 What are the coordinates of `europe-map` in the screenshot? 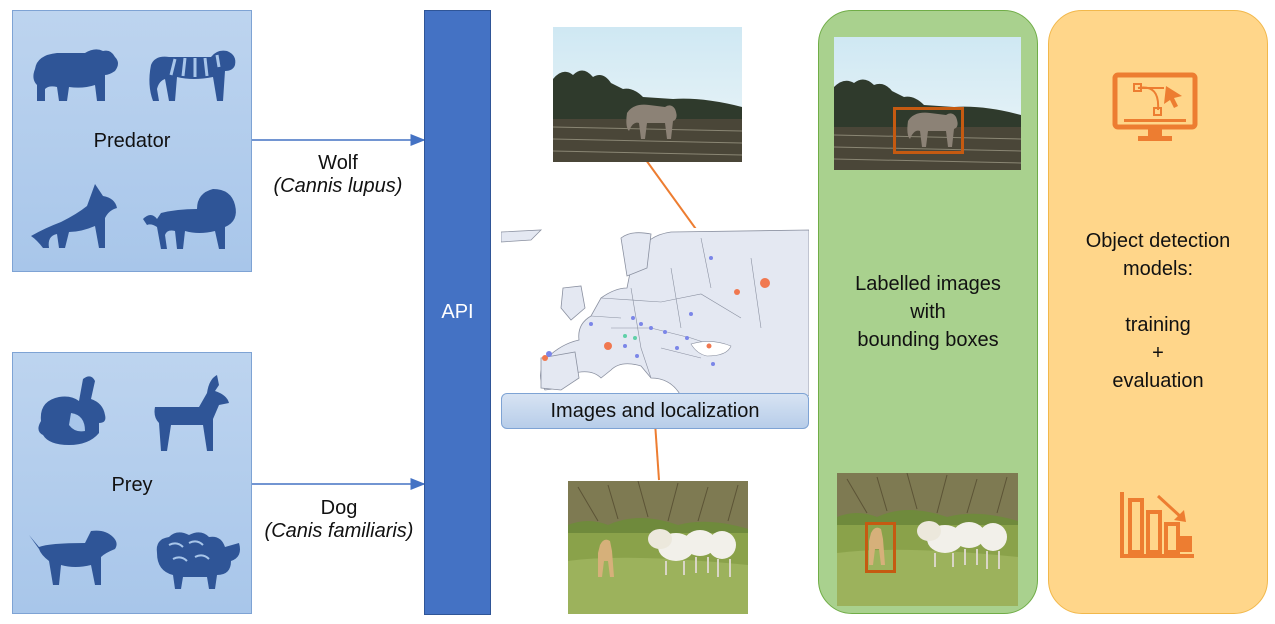 It's located at (655, 312).